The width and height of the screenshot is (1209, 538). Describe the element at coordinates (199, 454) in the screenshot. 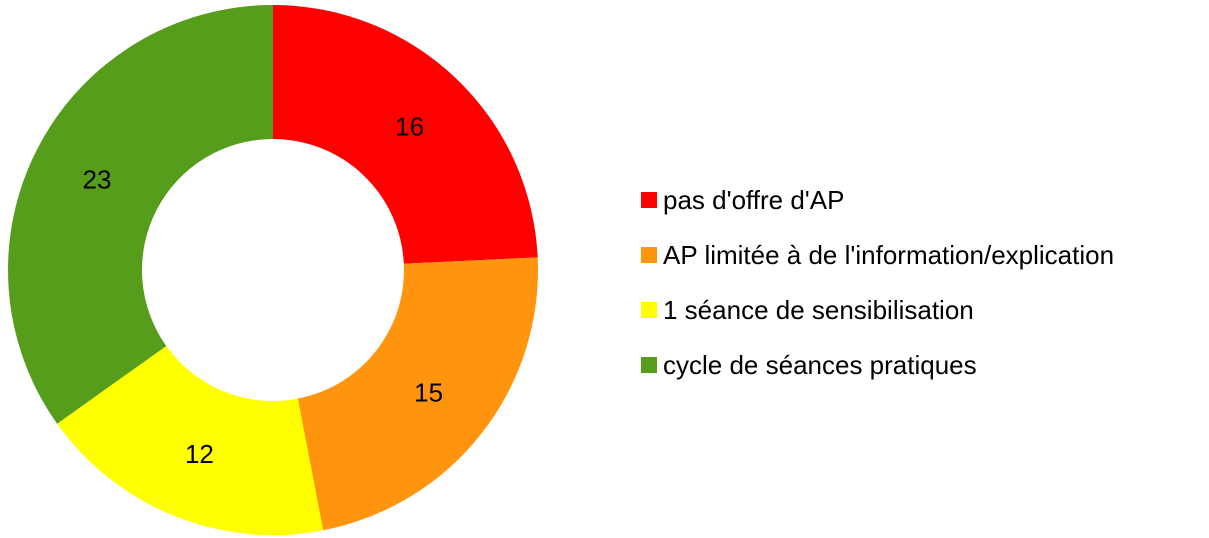

I see `data-label: 12` at that location.